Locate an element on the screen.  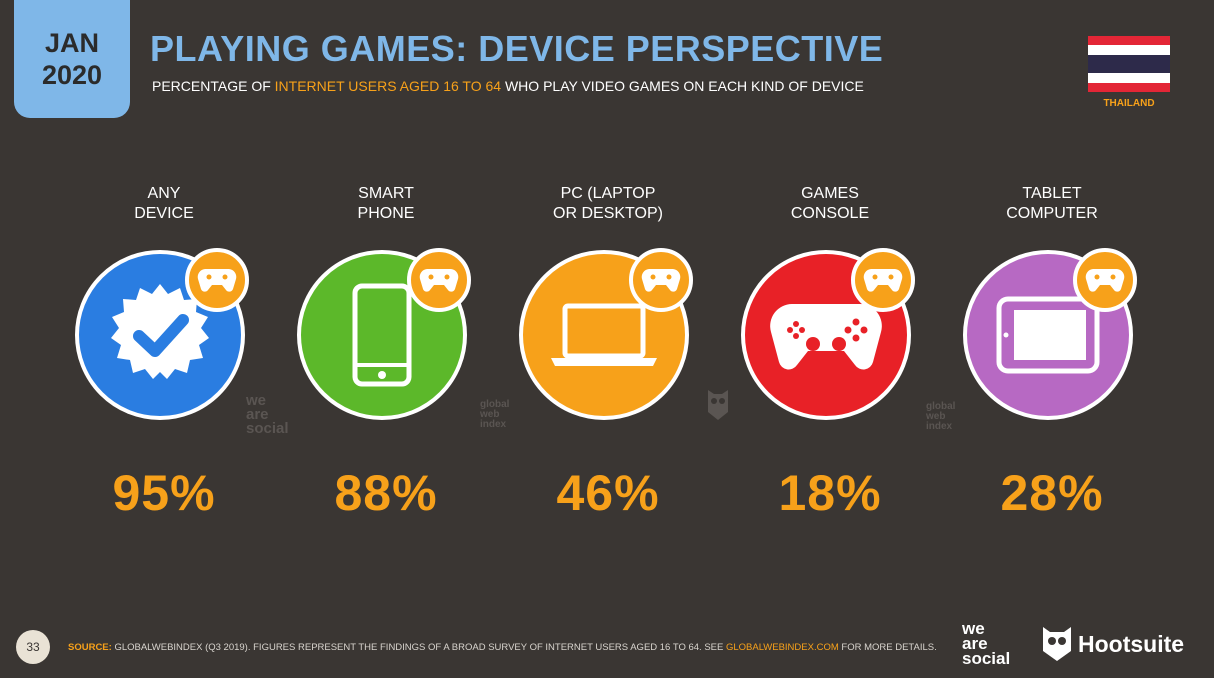
device-label: SMART PHONE is located at coordinates (386, 204).